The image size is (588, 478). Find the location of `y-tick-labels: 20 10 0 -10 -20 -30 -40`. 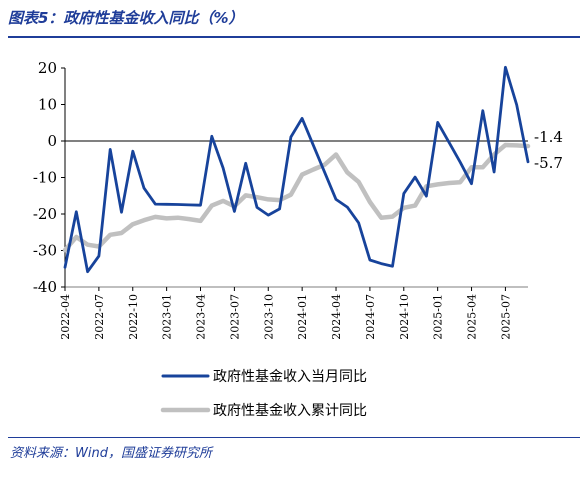

y-tick-labels: 20 10 0 -10 -20 -30 -40 is located at coordinates (45, 177).